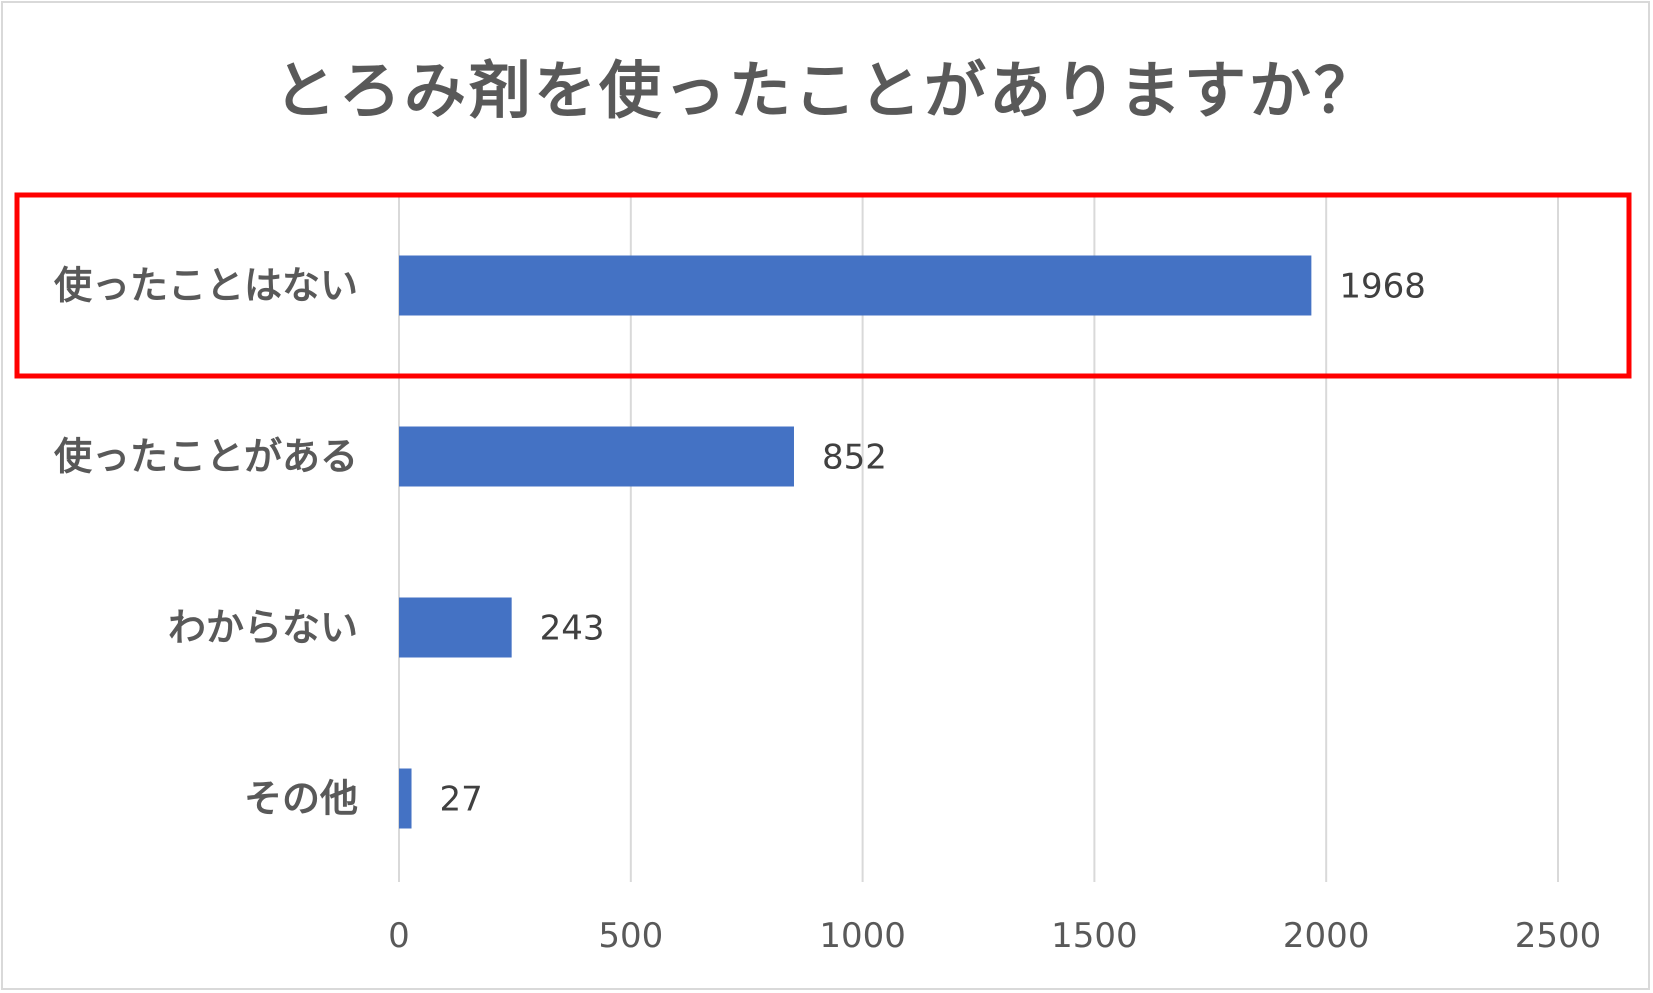 This screenshot has height=993, width=1653. What do you see at coordinates (263, 628) in the screenshot?
I see `category-label: わからない` at bounding box center [263, 628].